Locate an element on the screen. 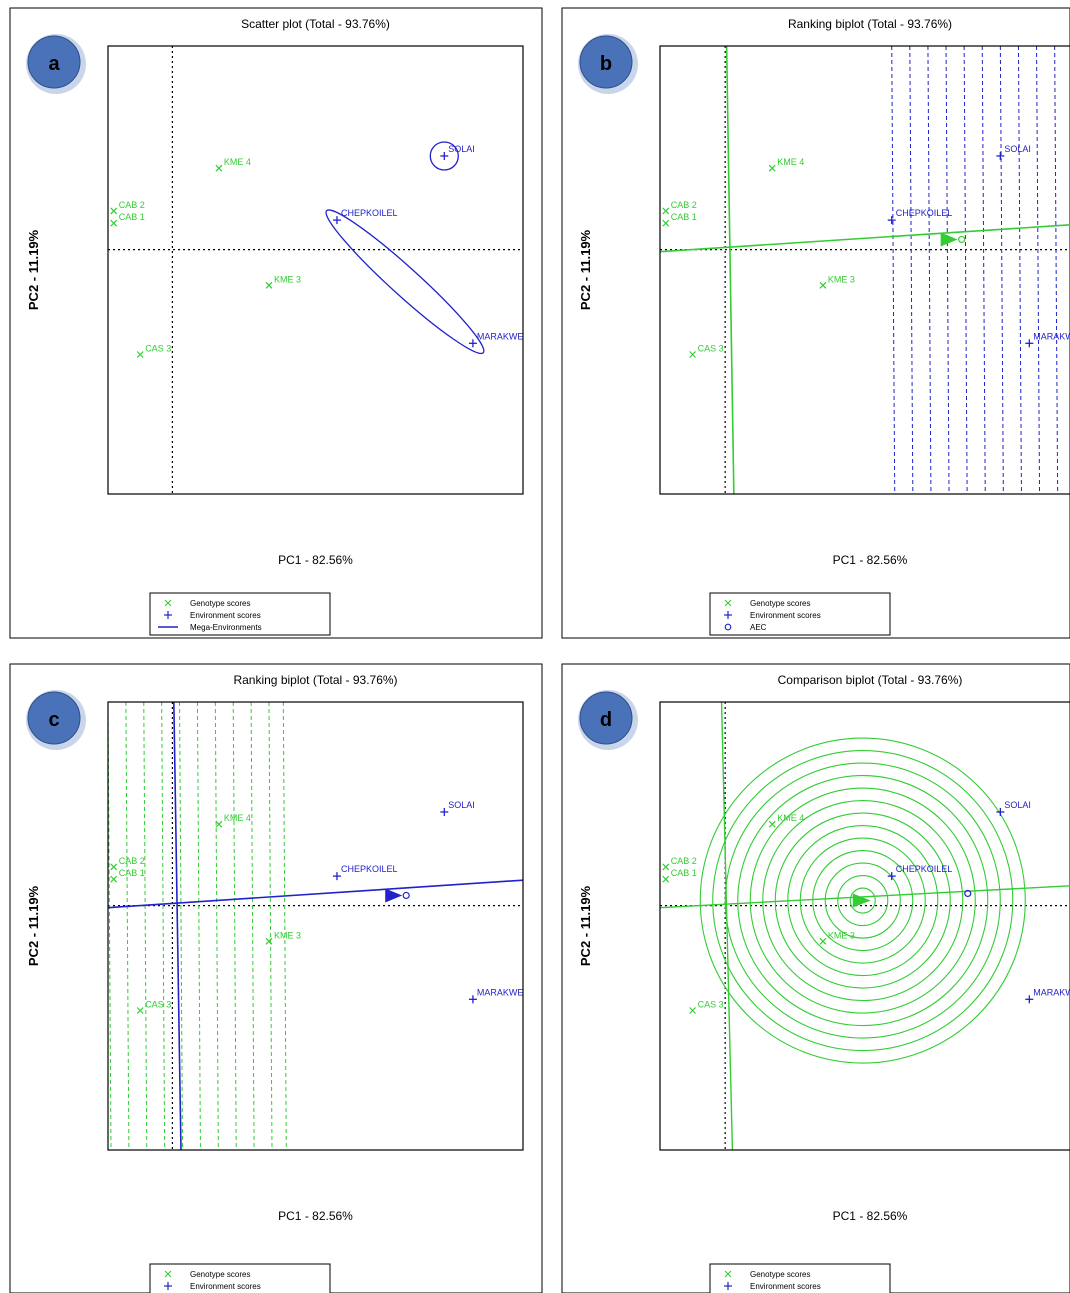  legend-symbol-genotype is located at coordinates (168, 1274).